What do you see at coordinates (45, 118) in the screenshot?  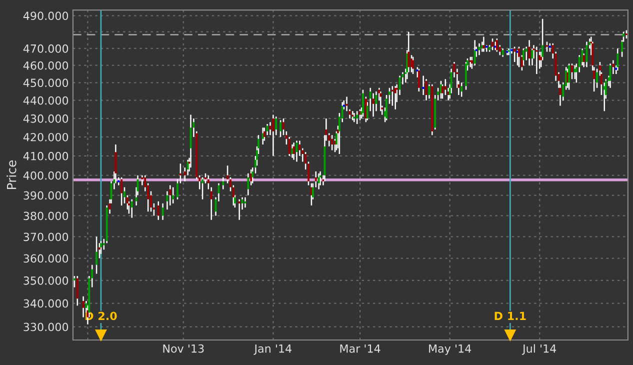 I see `y-tick-label: 430.000` at bounding box center [45, 118].